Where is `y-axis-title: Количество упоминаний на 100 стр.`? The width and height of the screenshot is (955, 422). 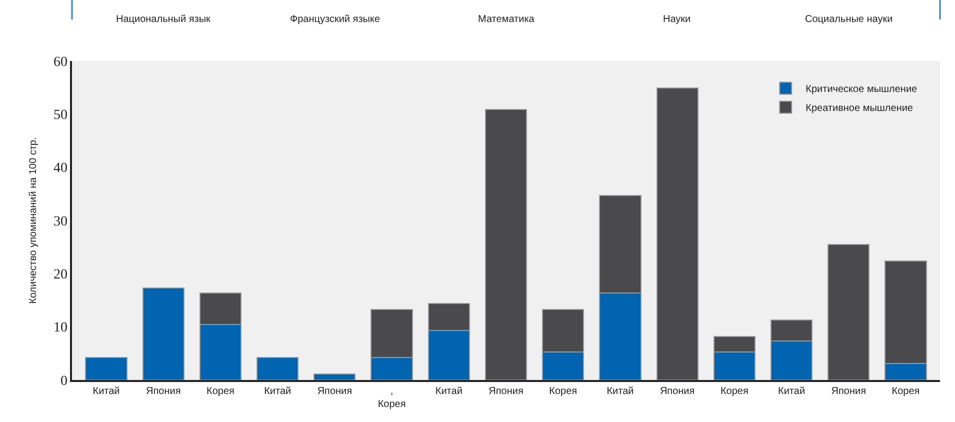
y-axis-title: Количество упоминаний на 100 стр. is located at coordinates (33, 220).